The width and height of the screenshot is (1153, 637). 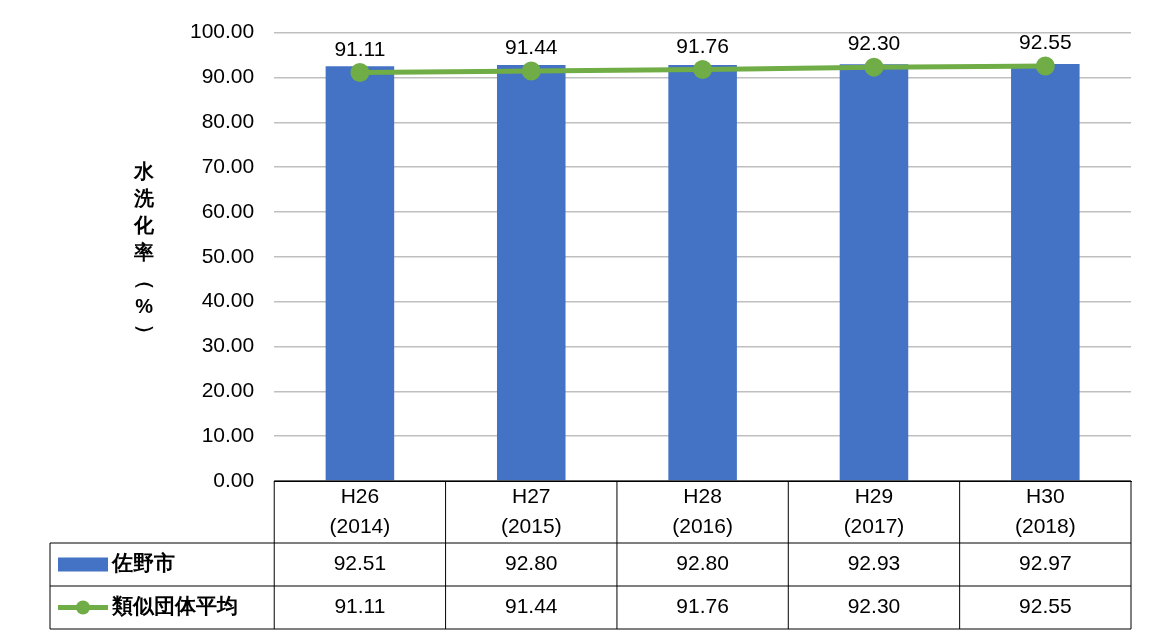 I want to click on data-label: 92.30, so click(x=874, y=606).